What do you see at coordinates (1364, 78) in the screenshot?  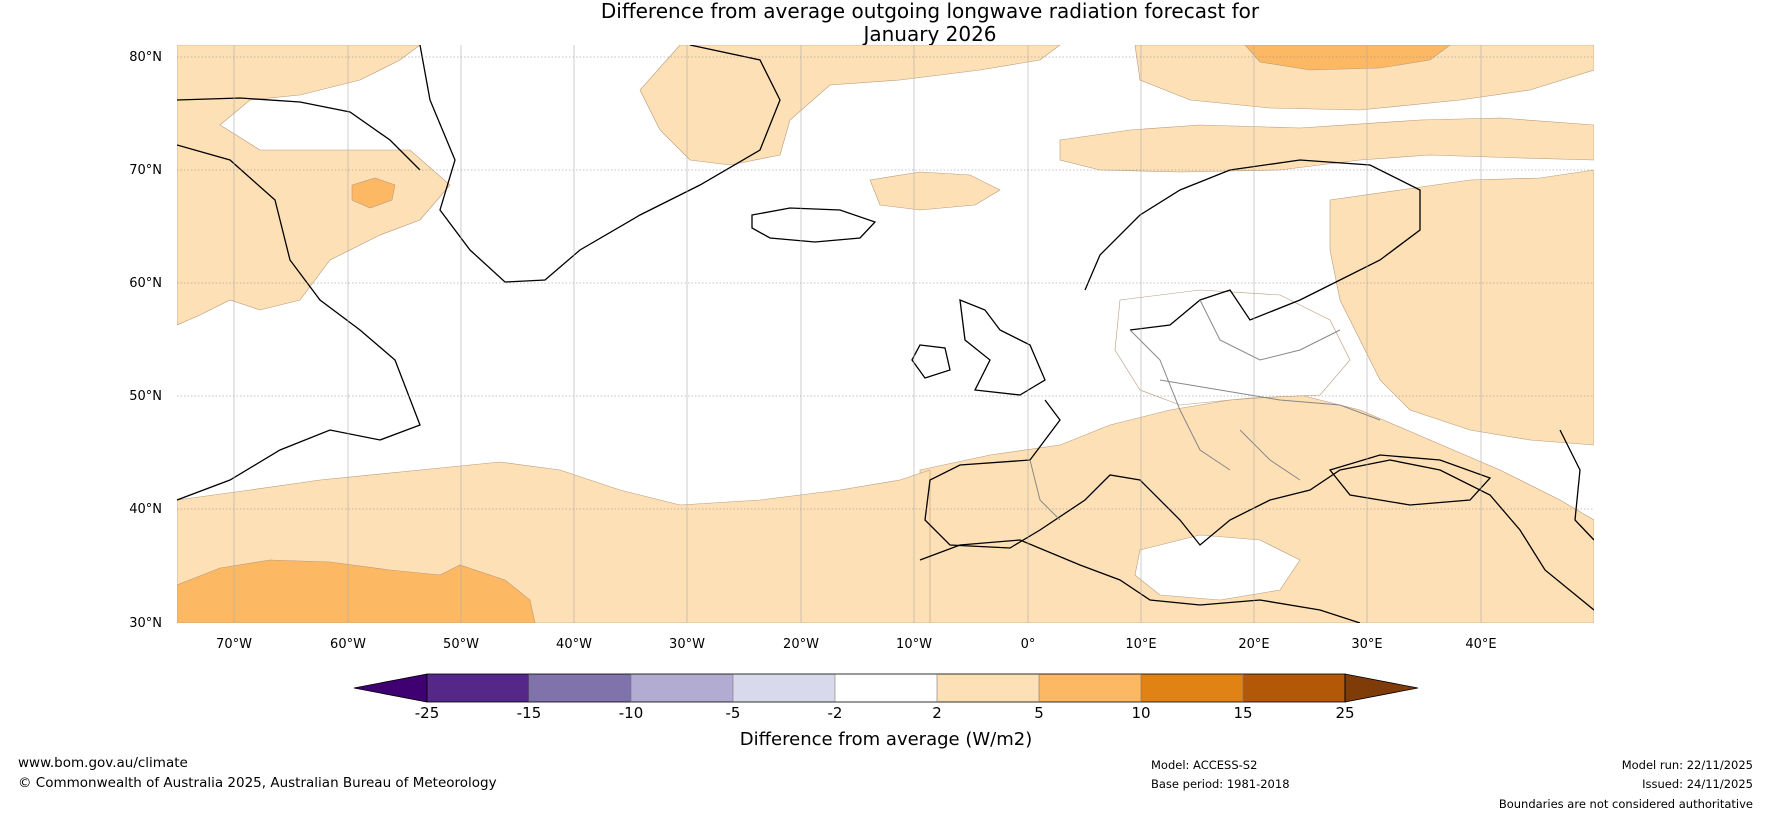 I see `anomaly-region-svalbard` at bounding box center [1364, 78].